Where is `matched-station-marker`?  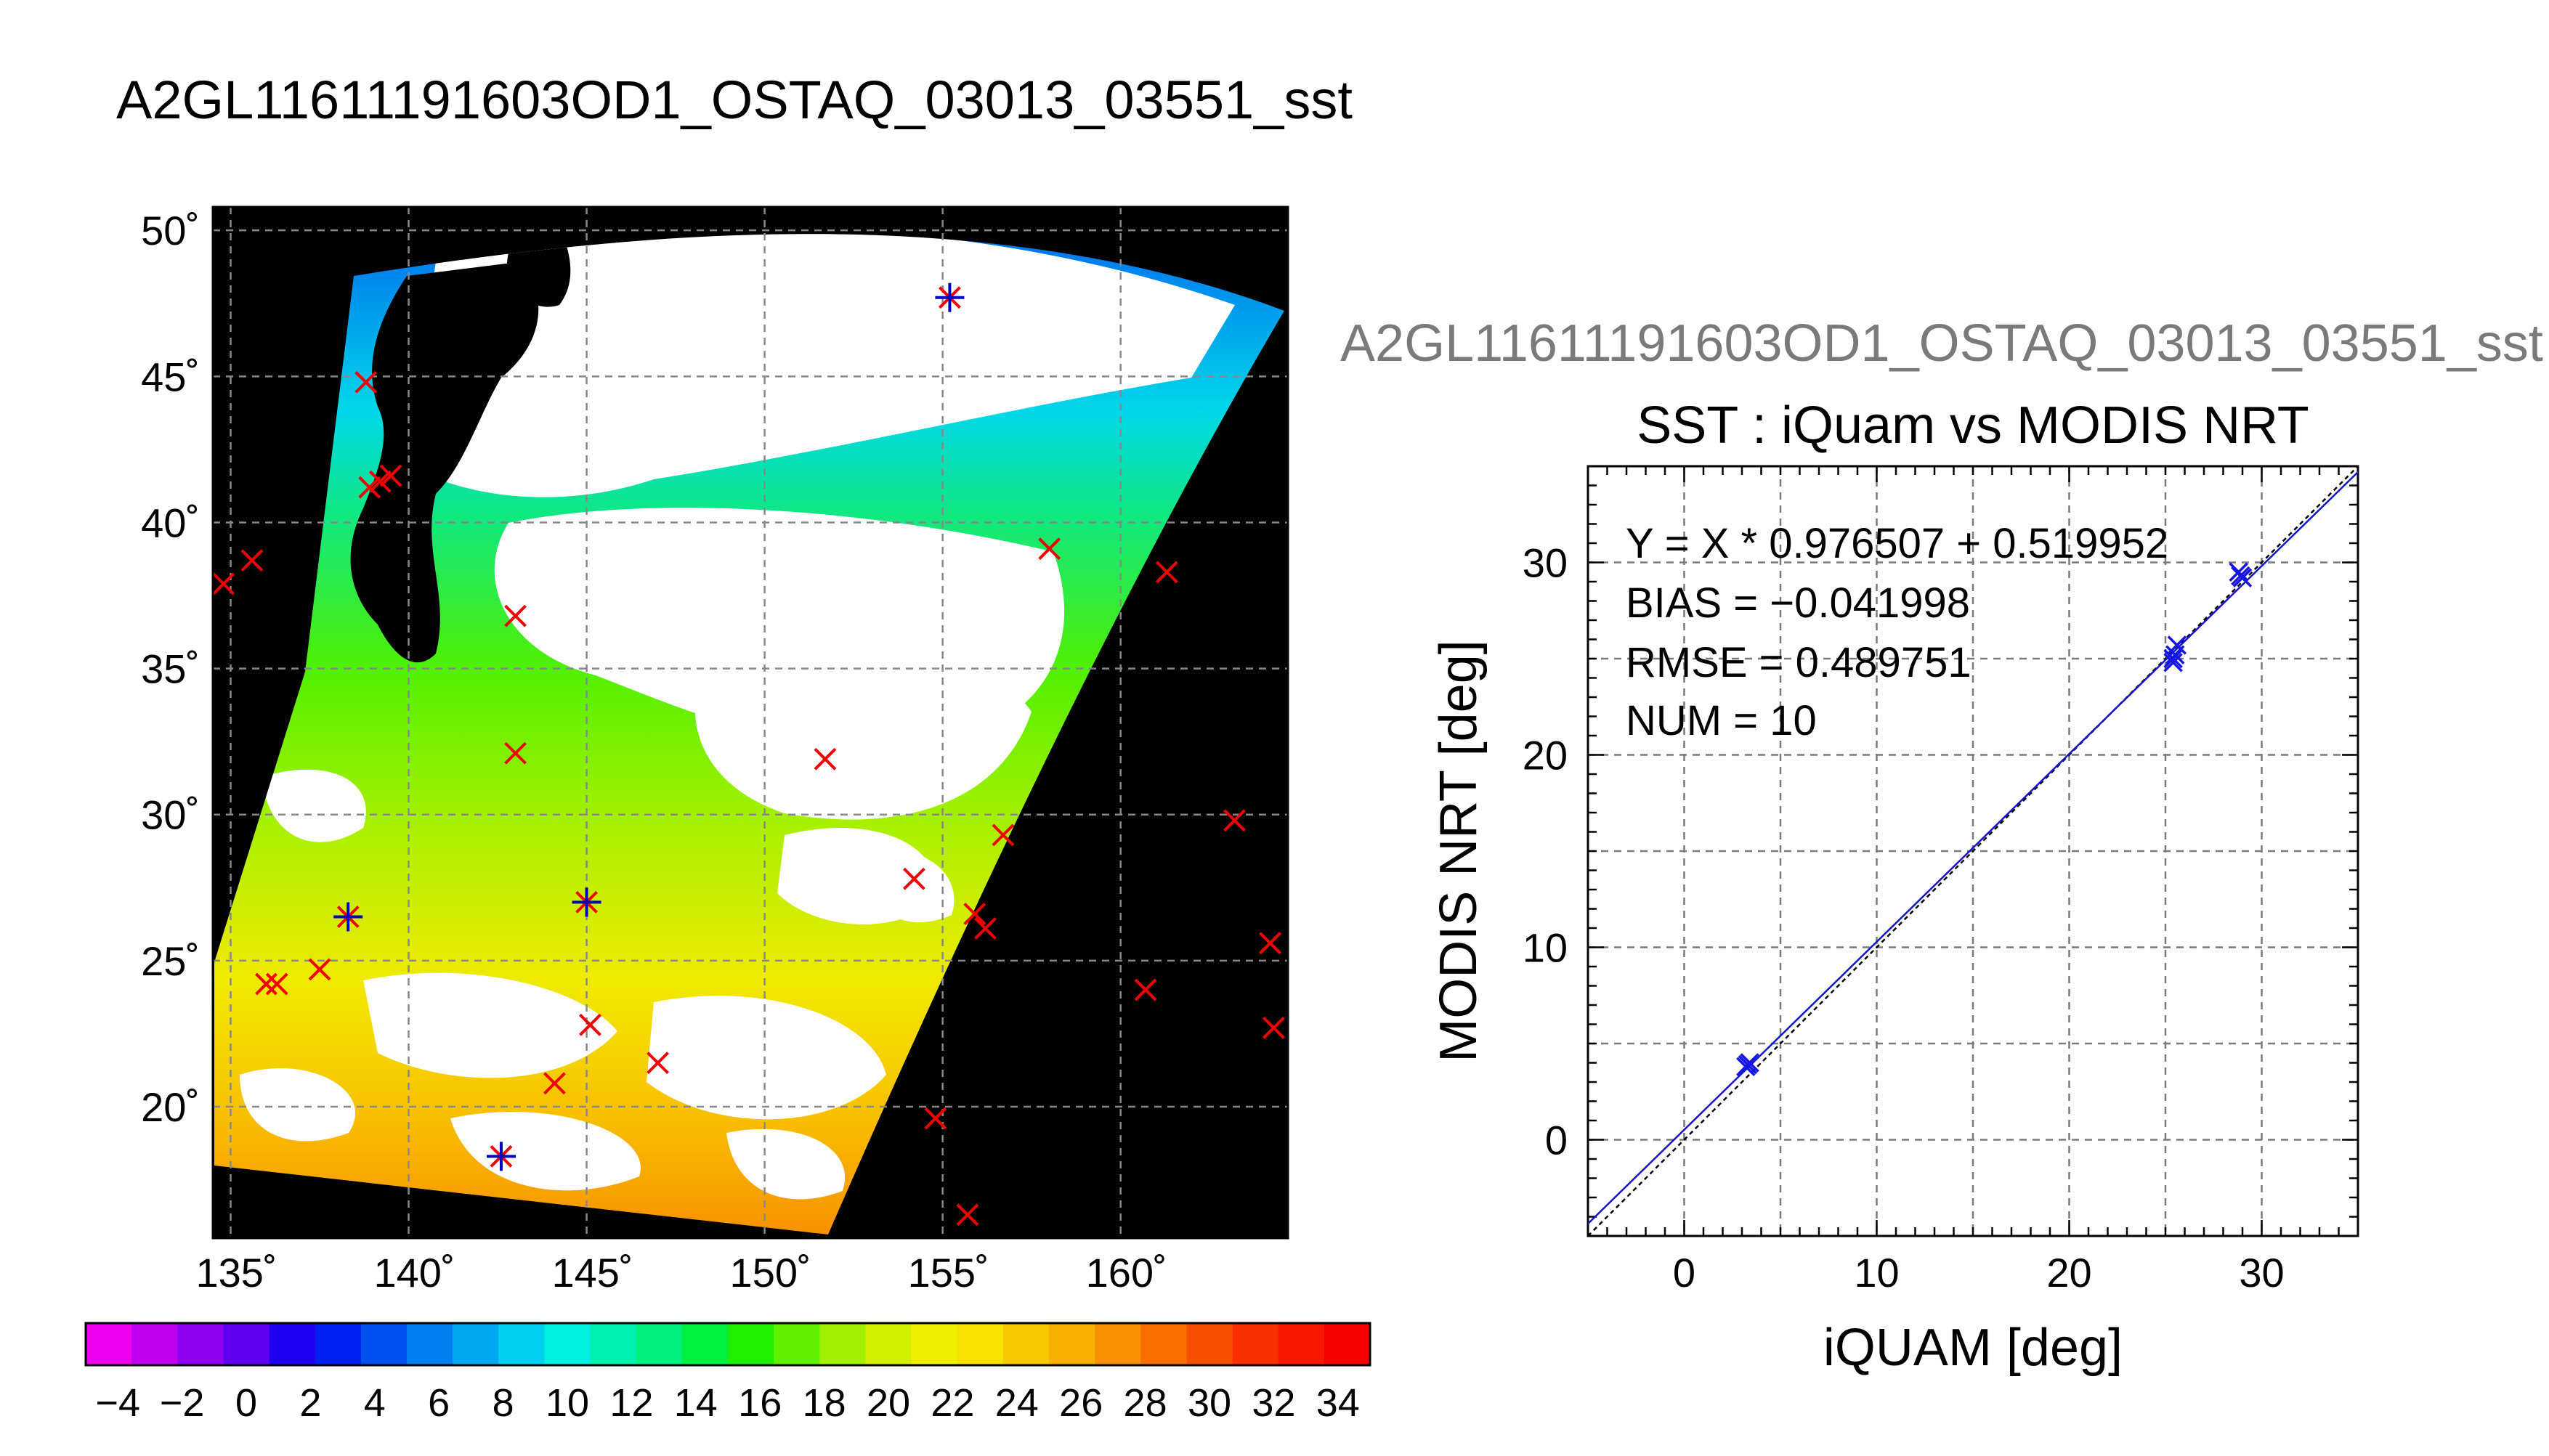
matched-station-marker is located at coordinates (587, 902).